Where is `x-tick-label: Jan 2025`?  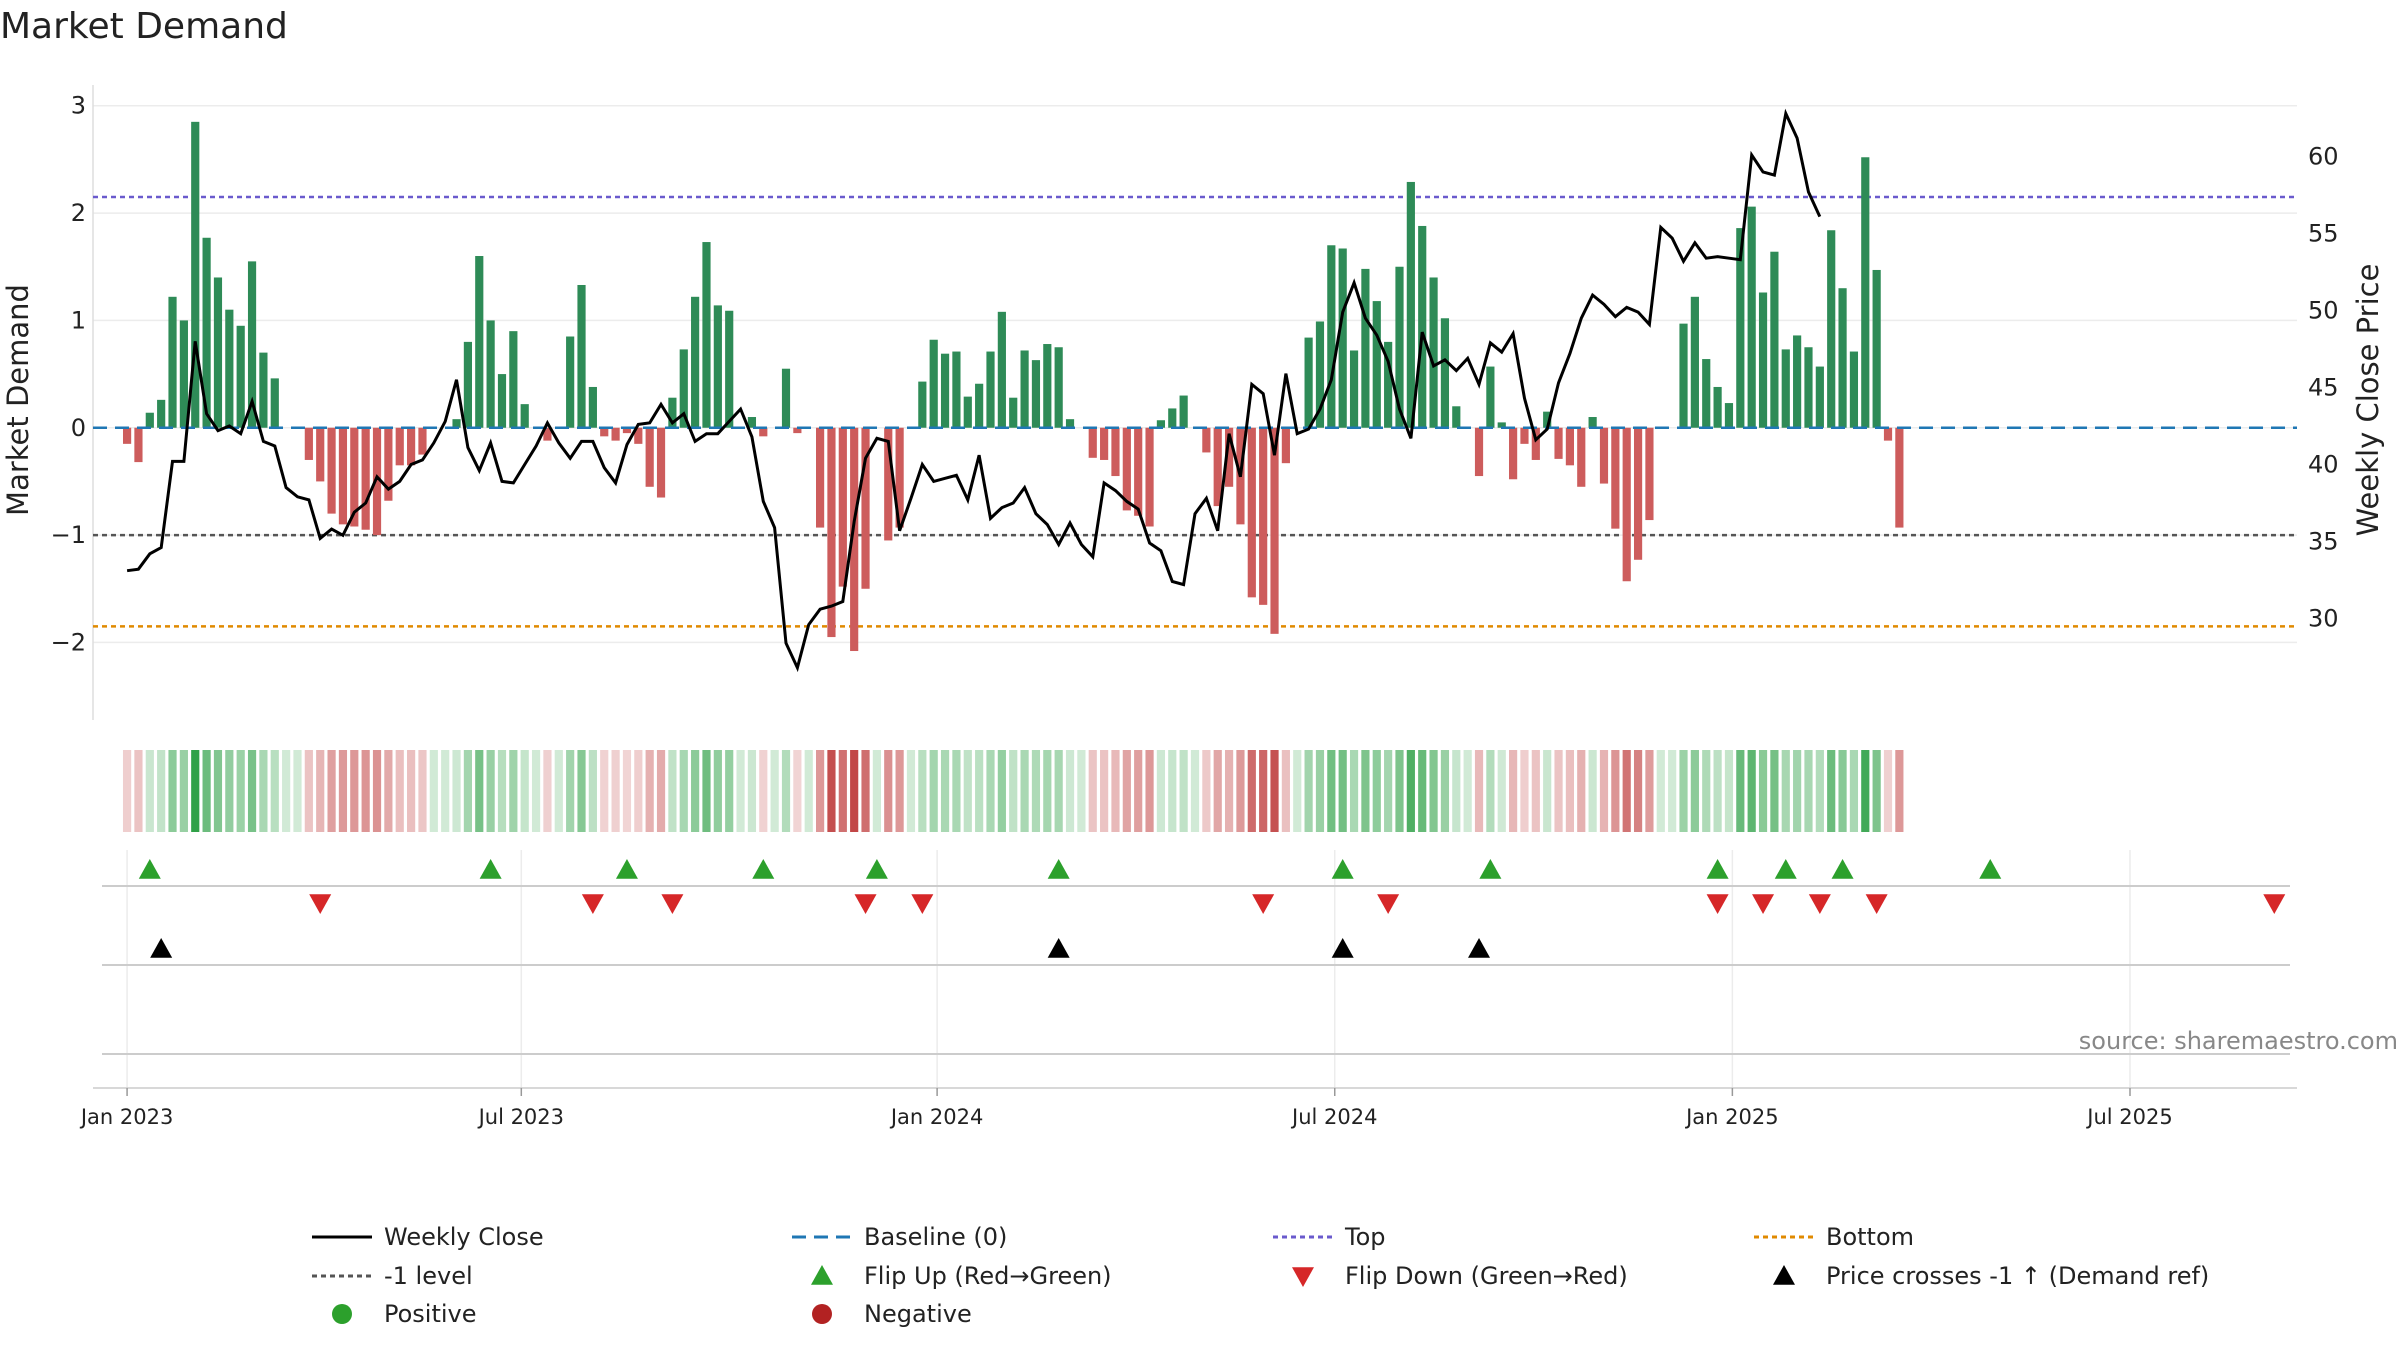
x-tick-label: Jan 2025 is located at coordinates (1731, 1117).